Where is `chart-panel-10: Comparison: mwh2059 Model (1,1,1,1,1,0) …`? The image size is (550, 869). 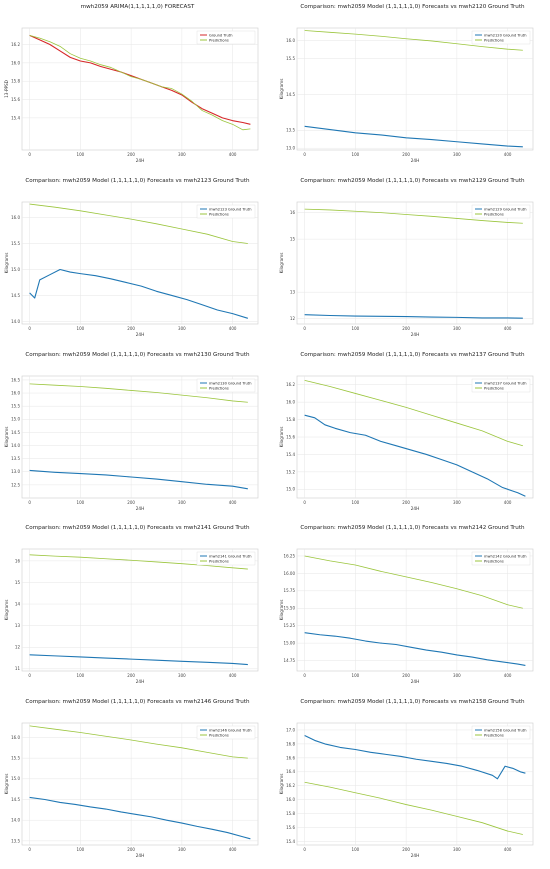
chart-panel-10: Comparison: mwh2059 Model (1,1,1,1,1,0) … is located at coordinates (412, 782).